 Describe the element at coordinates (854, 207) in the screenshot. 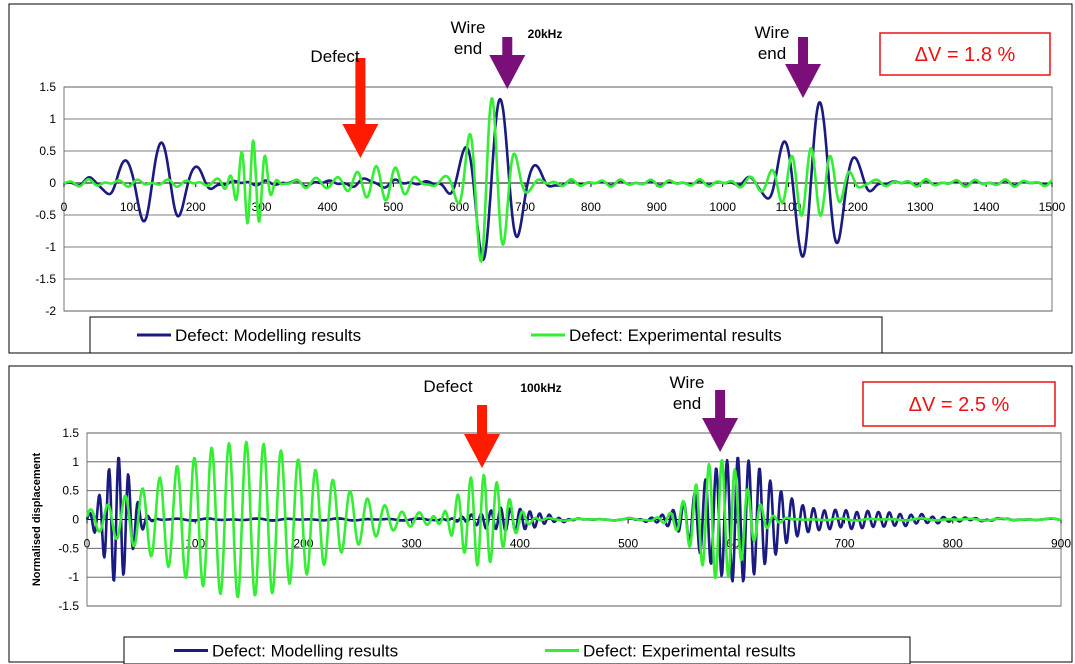

I see `x-tick-label: 1200` at that location.